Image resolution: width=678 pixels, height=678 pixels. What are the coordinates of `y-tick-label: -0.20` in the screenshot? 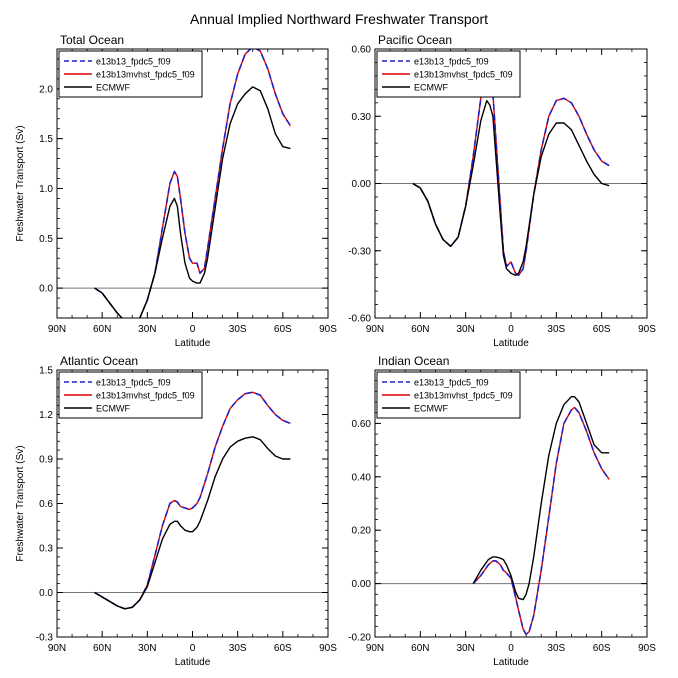 It's located at (359, 638).